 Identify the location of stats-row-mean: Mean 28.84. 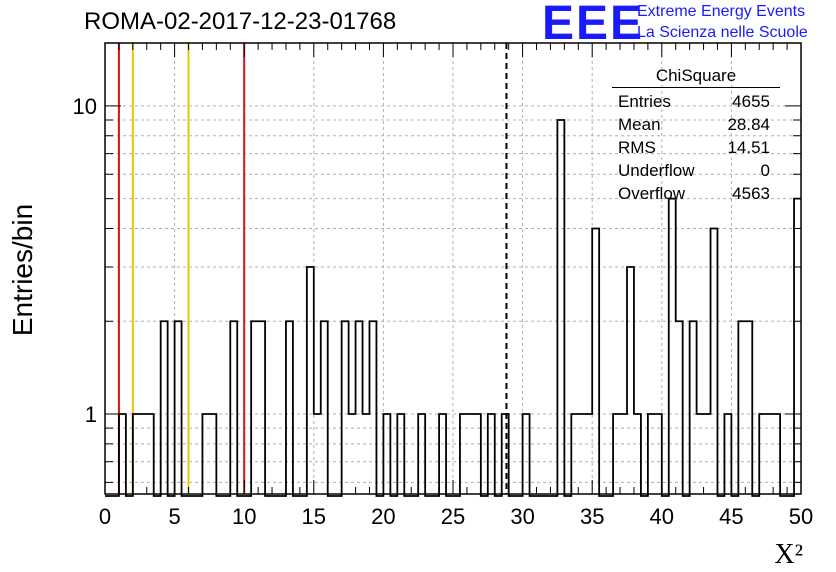
(696, 124).